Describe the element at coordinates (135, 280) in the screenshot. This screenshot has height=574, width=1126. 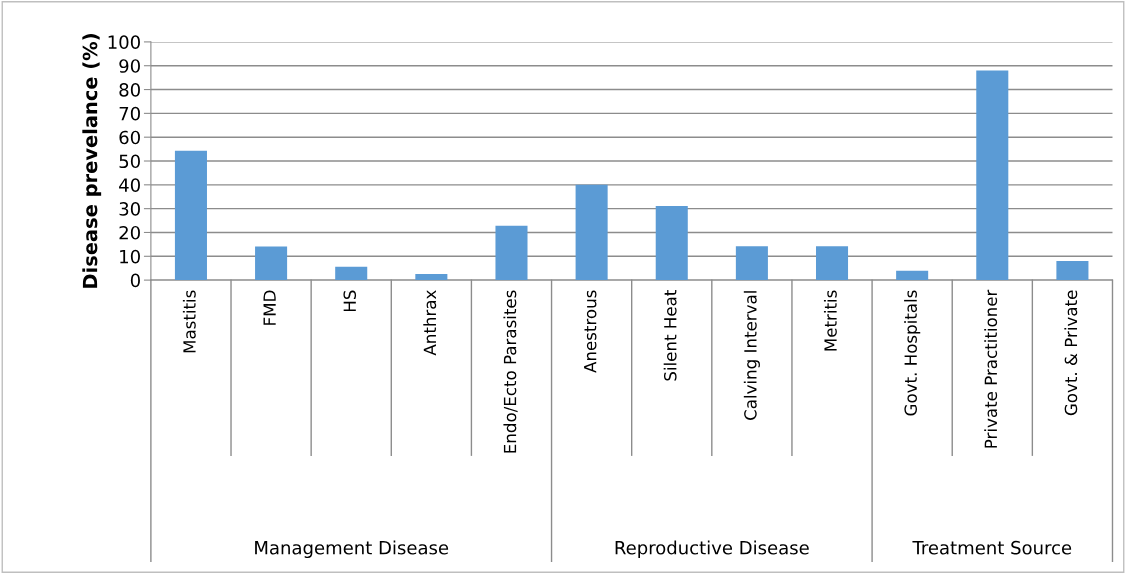
I see `y-tick-label: 0` at that location.